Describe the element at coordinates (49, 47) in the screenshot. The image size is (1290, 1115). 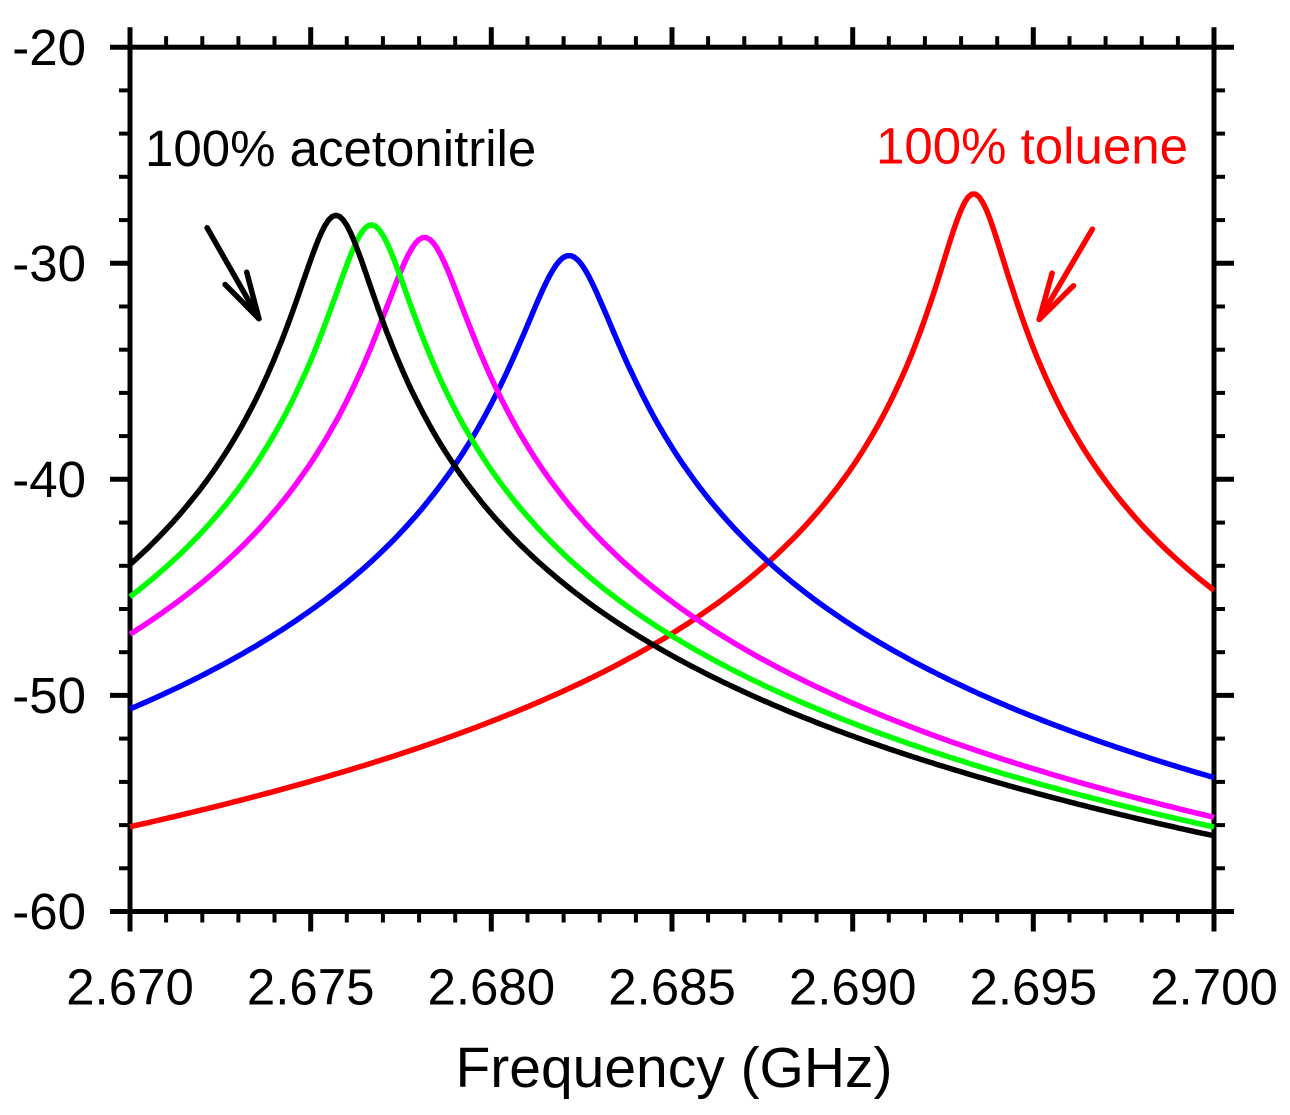
I see `svg-text: -20` at that location.